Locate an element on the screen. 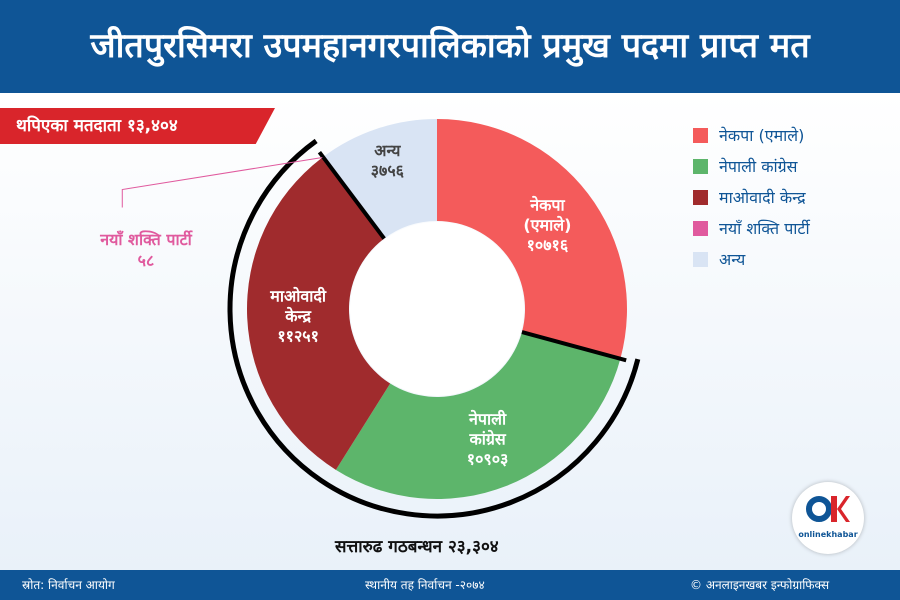  legend-item: नेकपा (एमाले) is located at coordinates (793, 137).